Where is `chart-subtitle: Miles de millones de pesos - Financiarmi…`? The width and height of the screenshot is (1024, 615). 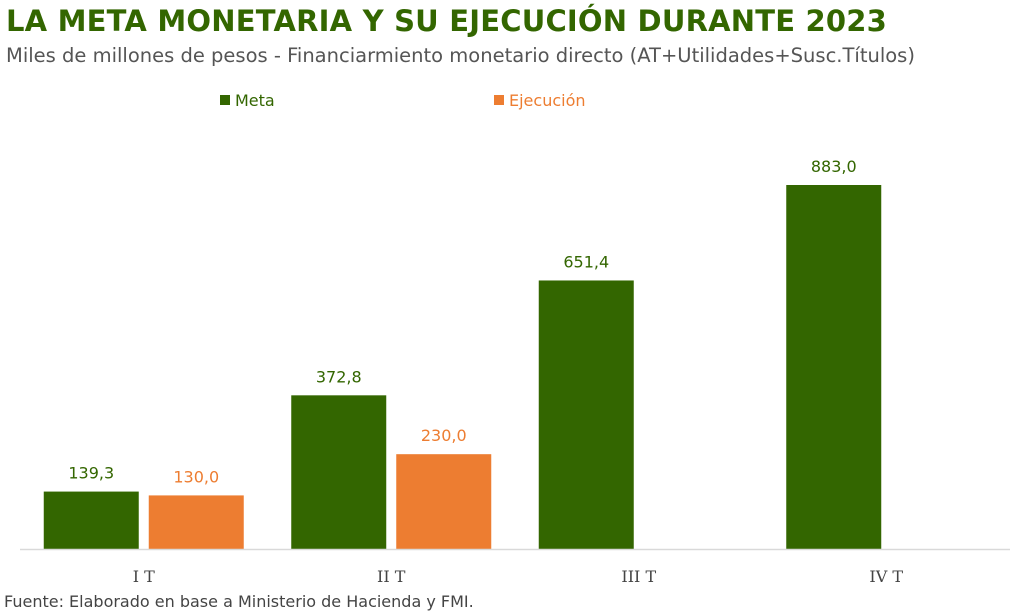
chart-subtitle: Miles de millones de pesos - Financiarmi… is located at coordinates (460, 55).